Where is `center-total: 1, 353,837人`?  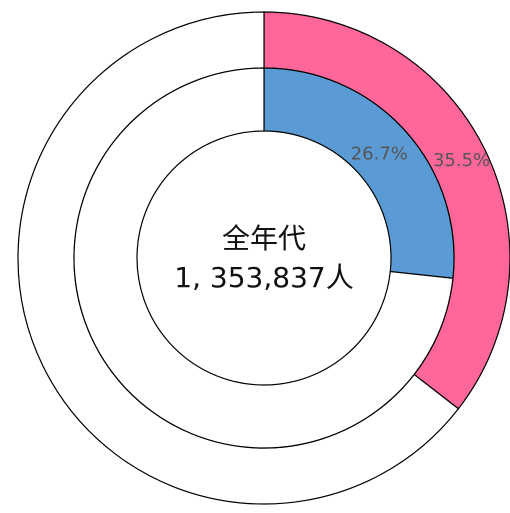
center-total: 1, 353,837人 is located at coordinates (263, 277).